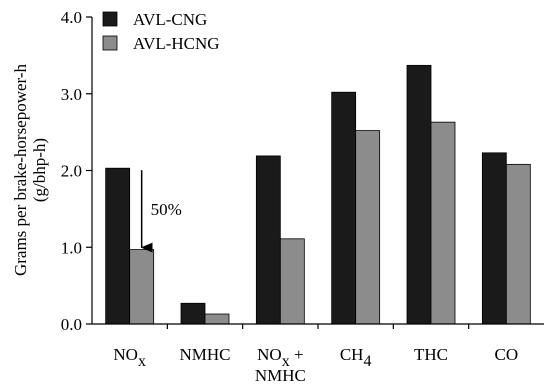  What do you see at coordinates (280, 375) in the screenshot?
I see `x-tick-label-line2: NMHC` at bounding box center [280, 375].